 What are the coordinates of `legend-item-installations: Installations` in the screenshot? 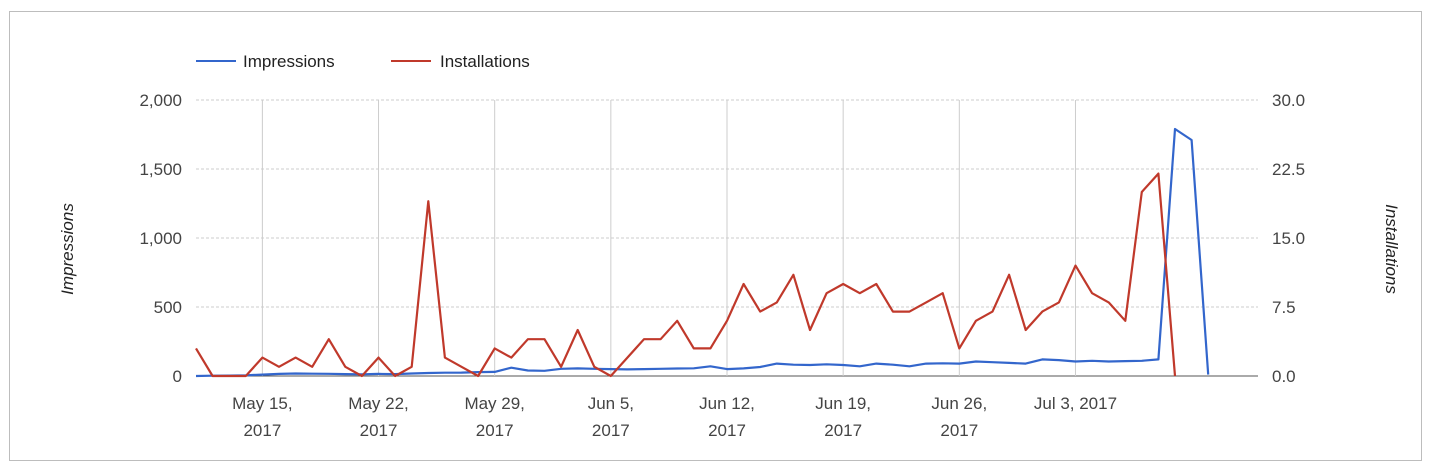 It's located at (460, 61).